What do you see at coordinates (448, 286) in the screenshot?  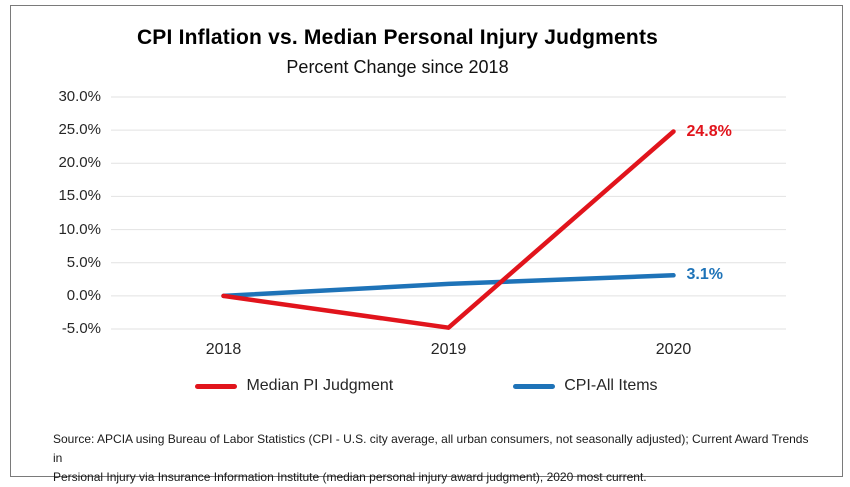 I see `series-line-cpi-all-items` at bounding box center [448, 286].